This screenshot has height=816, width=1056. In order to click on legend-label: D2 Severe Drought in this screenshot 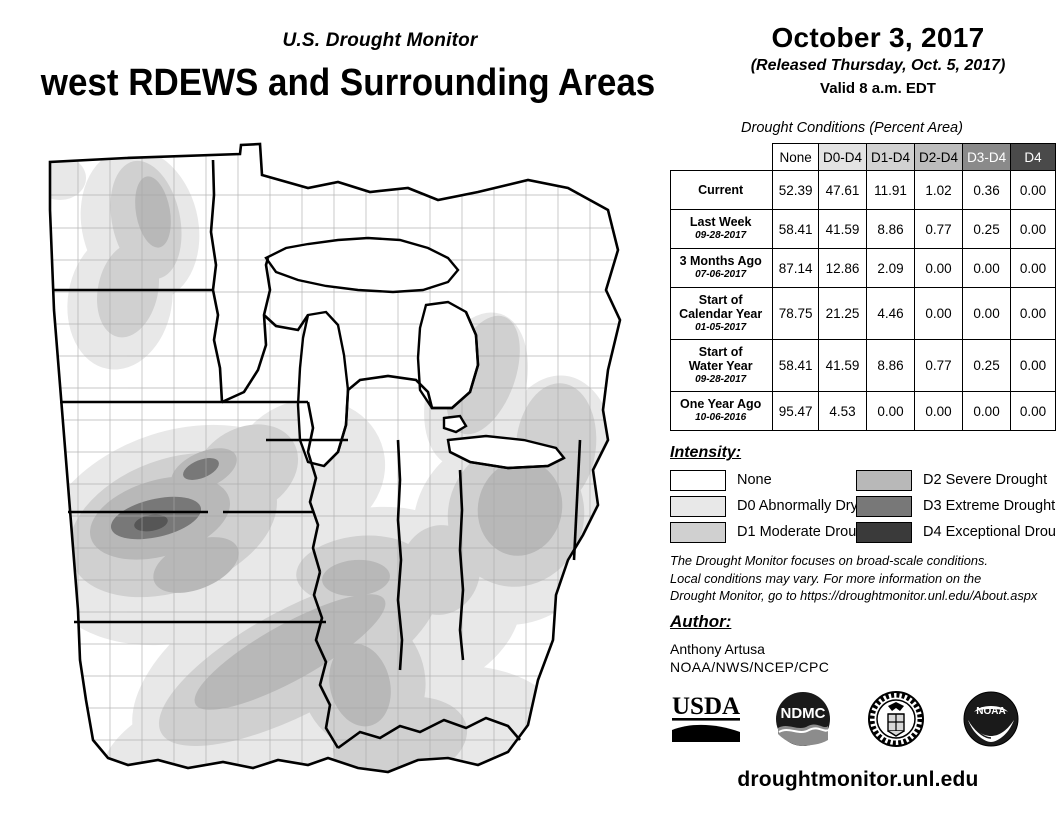, I will do `click(985, 480)`.